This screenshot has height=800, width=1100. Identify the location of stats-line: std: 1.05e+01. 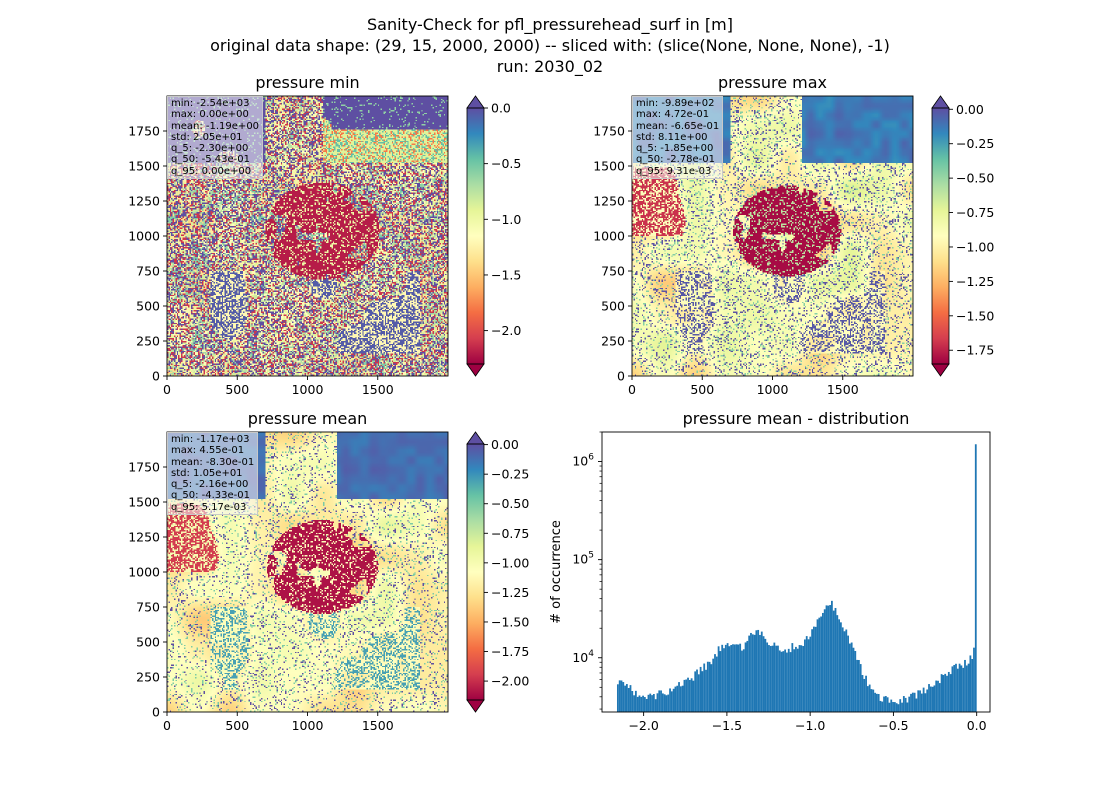
(207, 473).